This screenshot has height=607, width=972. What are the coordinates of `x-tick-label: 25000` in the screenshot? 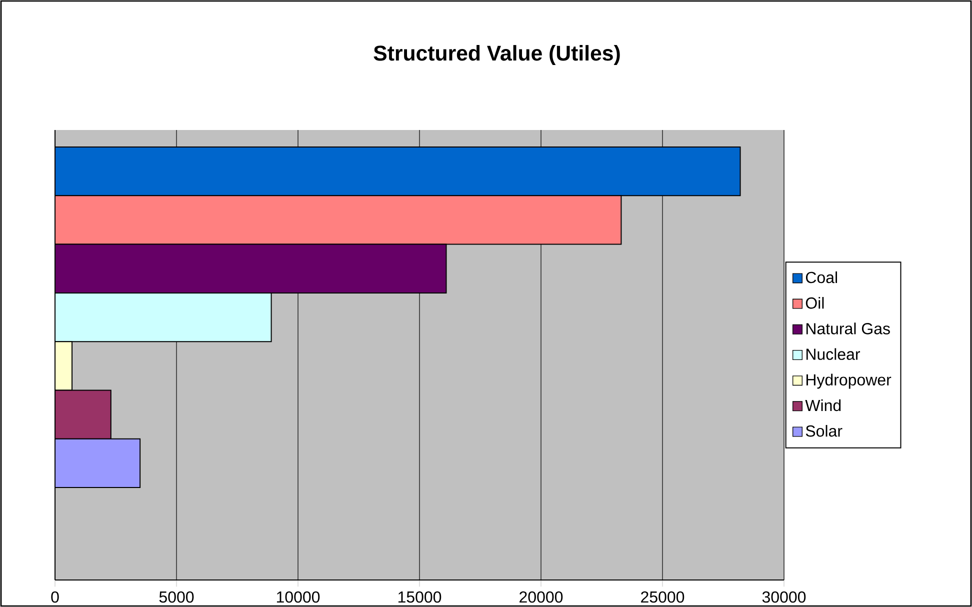 It's located at (662, 597).